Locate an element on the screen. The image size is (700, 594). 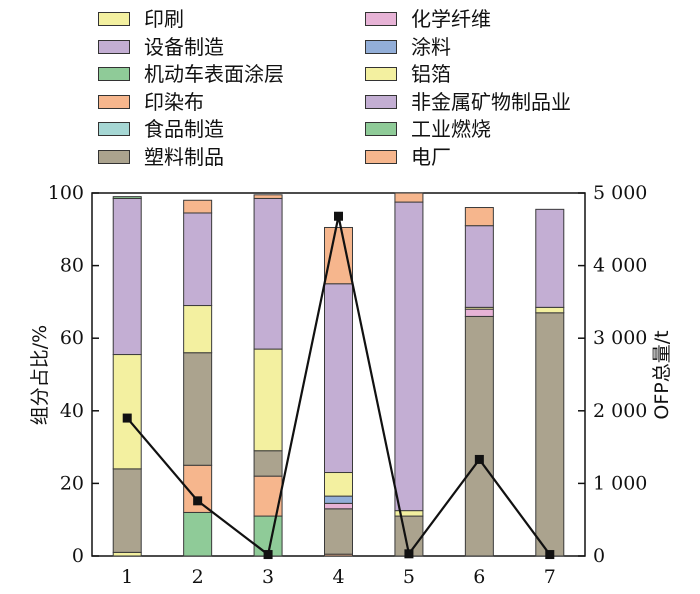
y2-axis-label: OFP总量/t is located at coordinates (662, 374).